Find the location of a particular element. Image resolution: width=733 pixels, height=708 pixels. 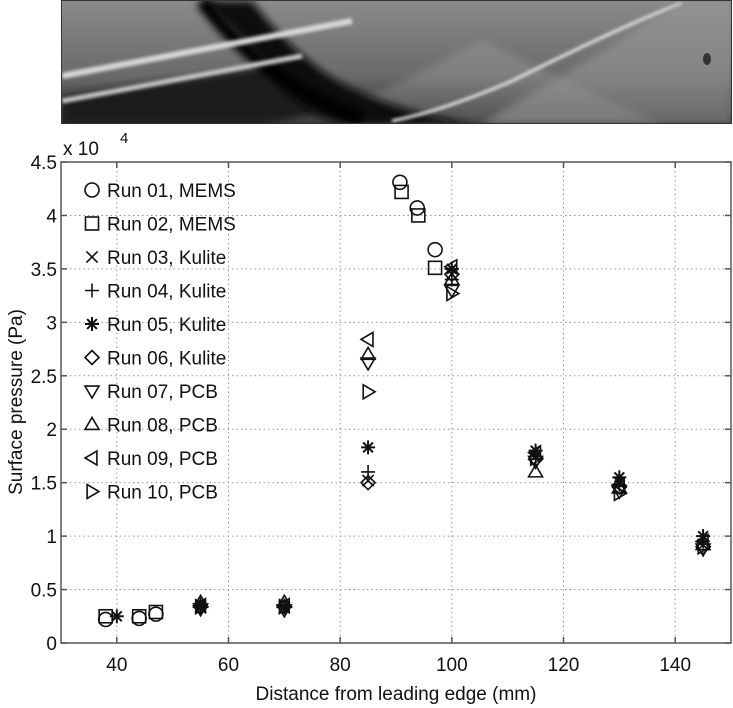

y-tick-label: 3 is located at coordinates (51, 323).